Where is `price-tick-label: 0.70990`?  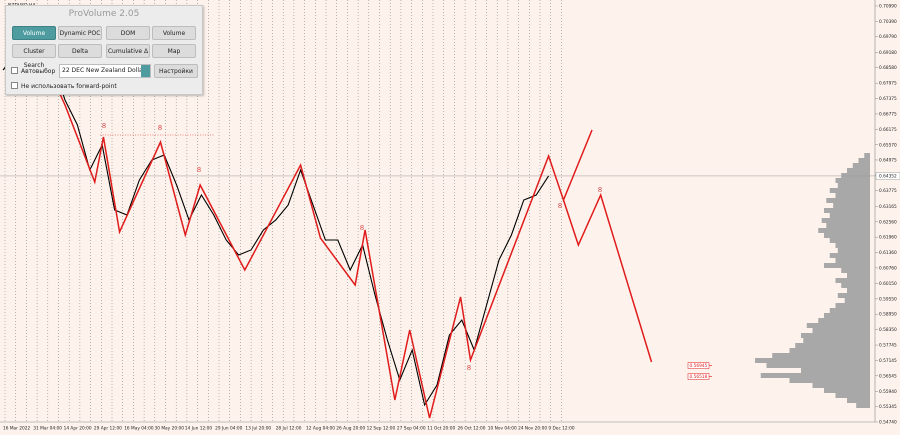 price-tick-label: 0.70990 is located at coordinates (888, 7).